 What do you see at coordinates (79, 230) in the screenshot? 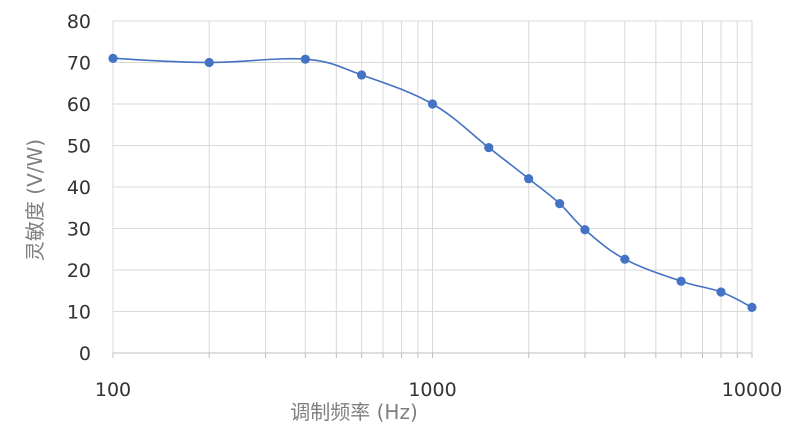
I see `y-tick-label: 30` at bounding box center [79, 230].